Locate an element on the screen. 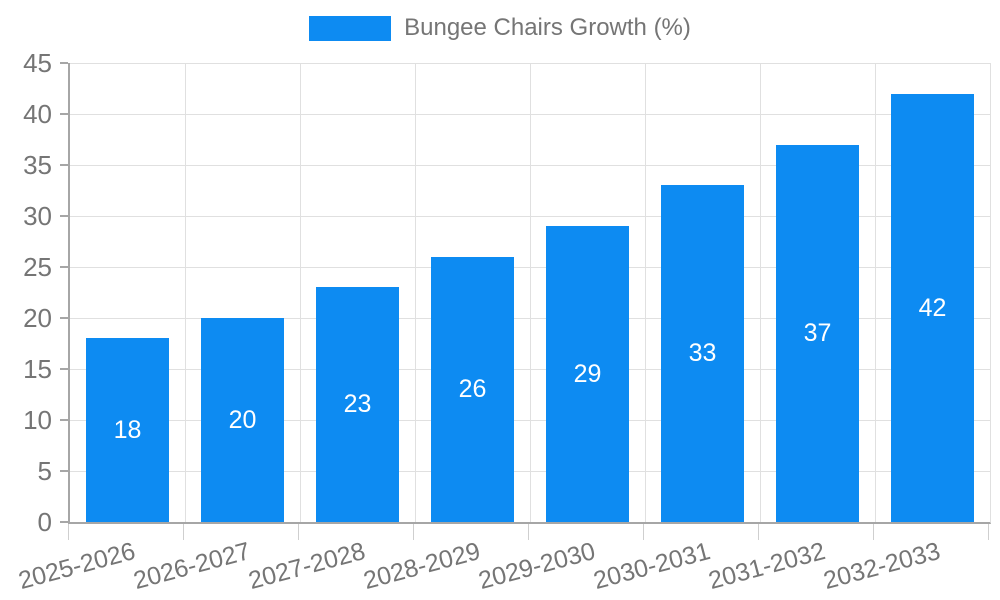  x-axis-tick-label: 2030-2031 is located at coordinates (652, 566).